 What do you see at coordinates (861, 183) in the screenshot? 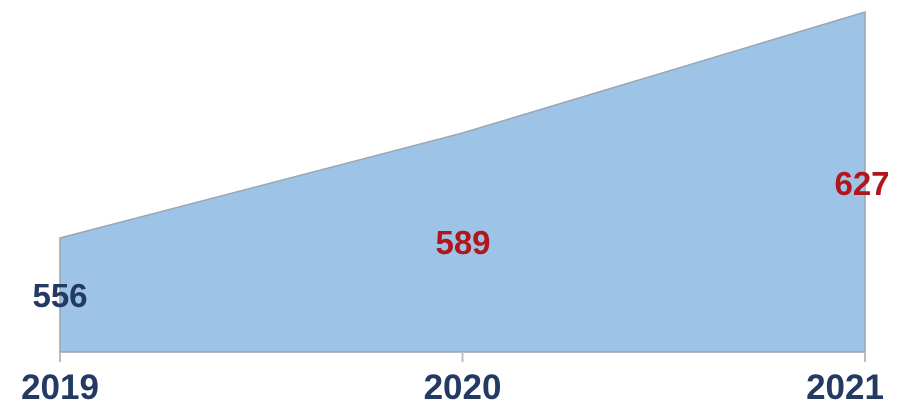
I see `data-label: 627` at bounding box center [861, 183].